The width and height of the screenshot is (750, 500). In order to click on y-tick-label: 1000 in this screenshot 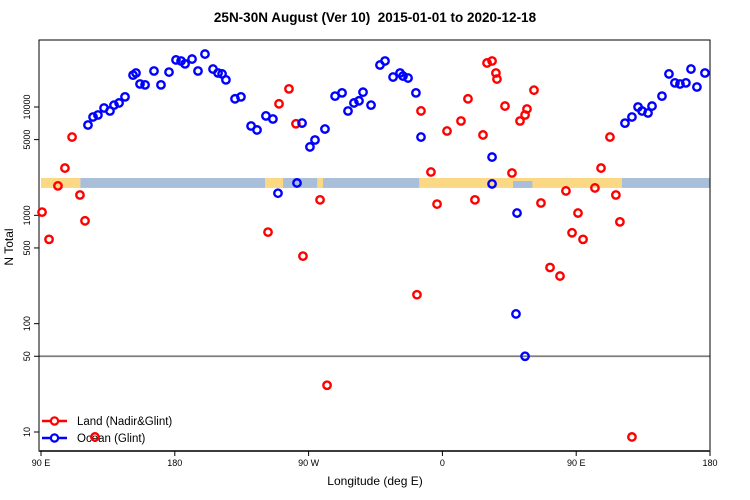, I will do `click(27, 215)`.